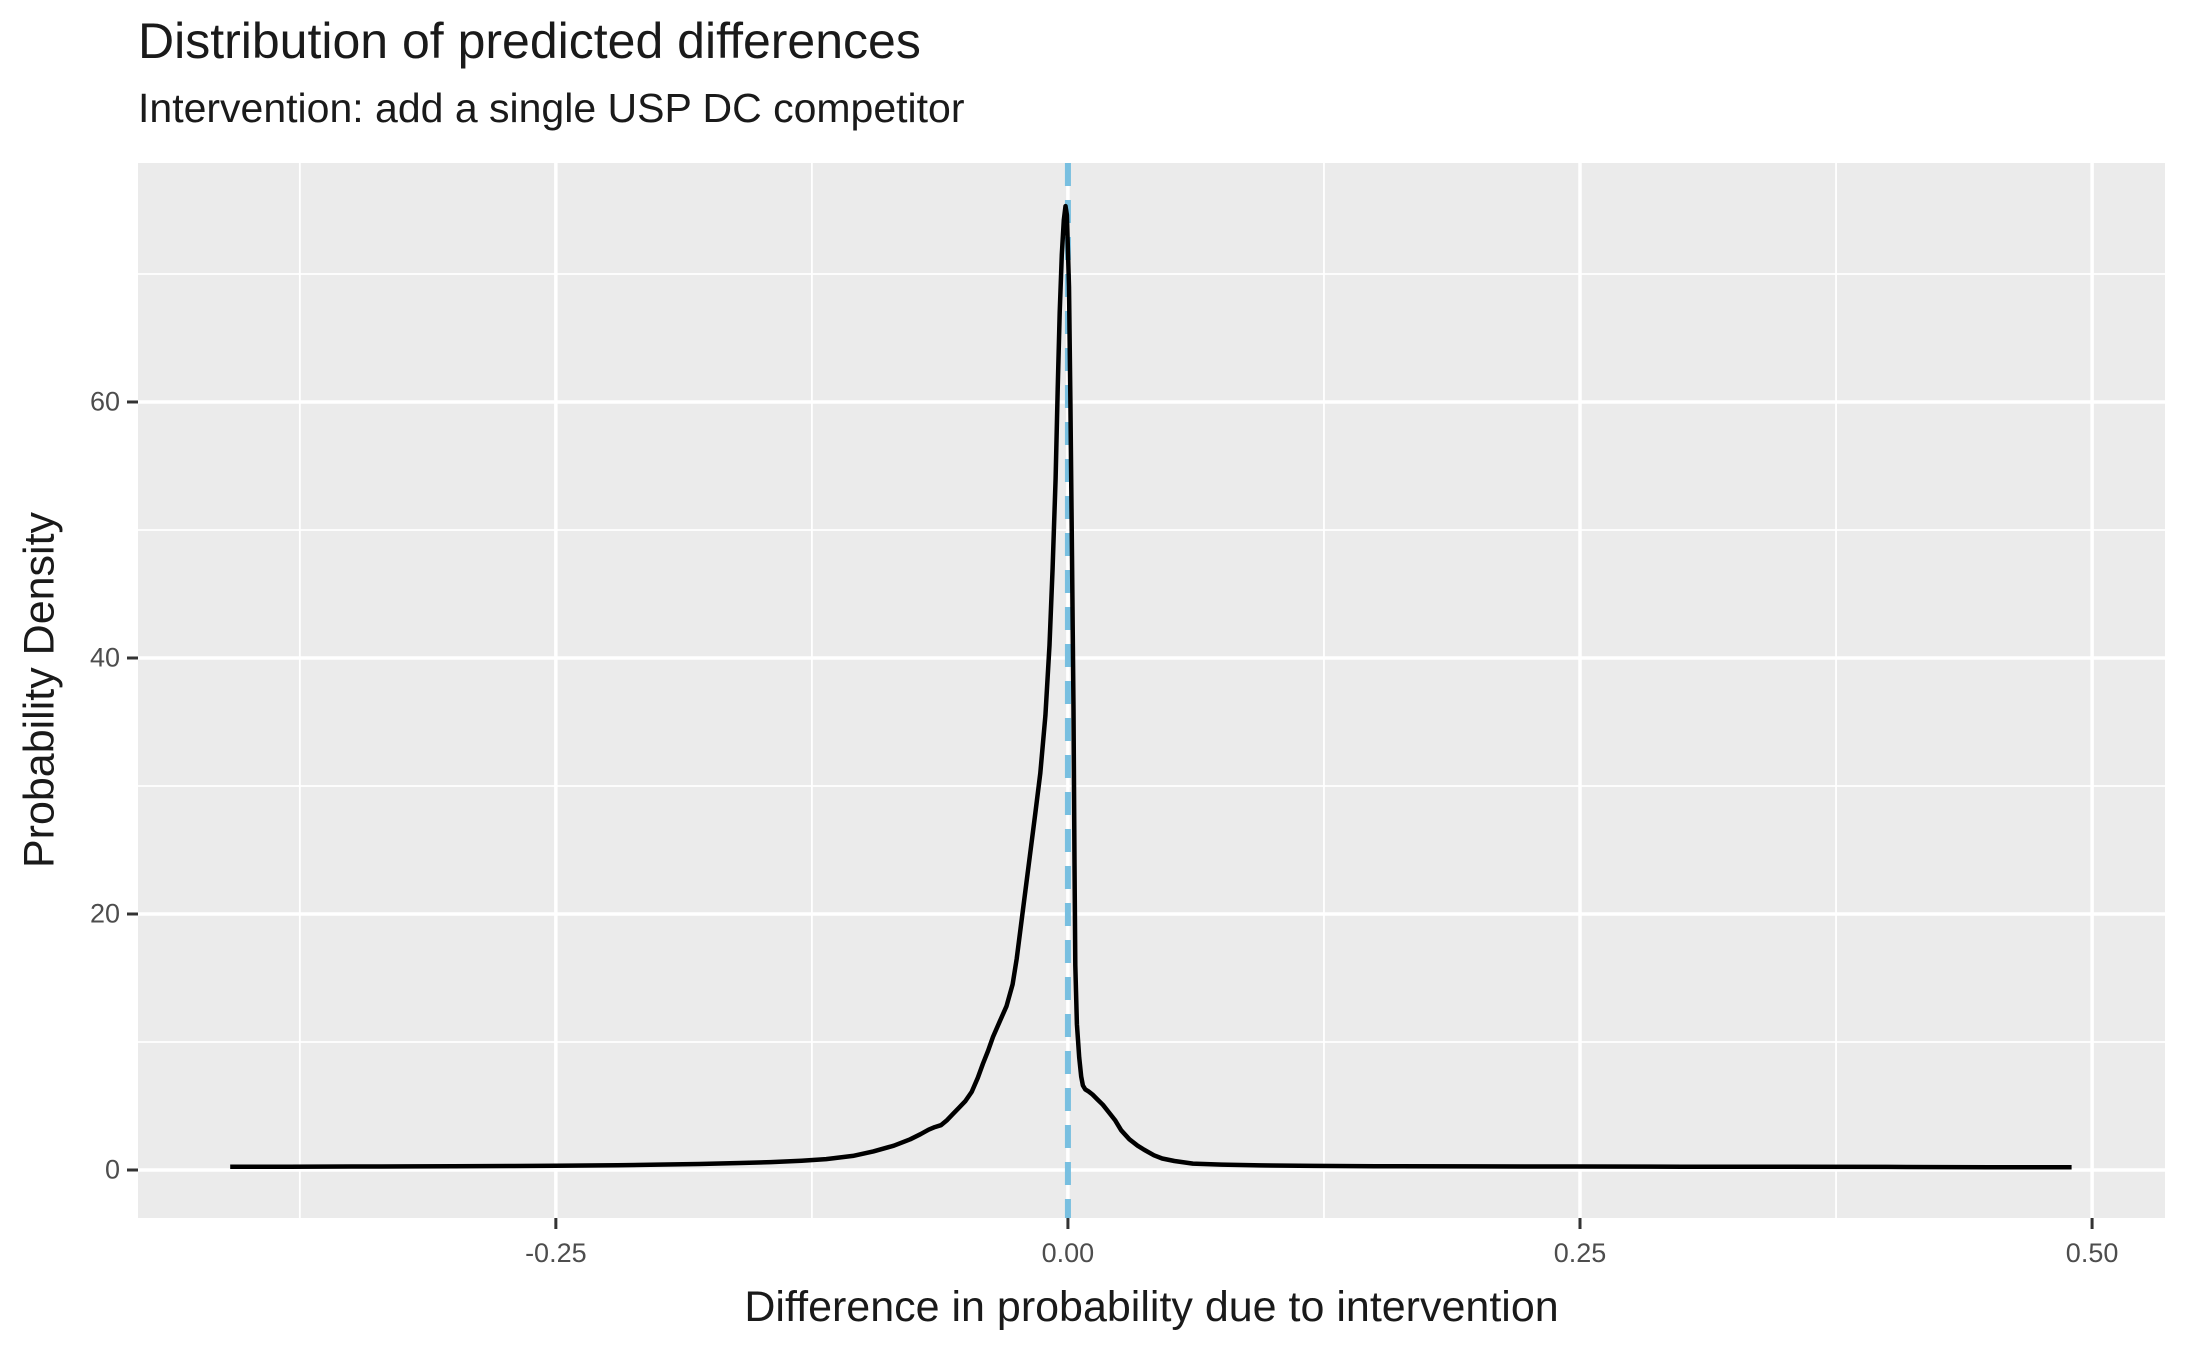 The width and height of the screenshot is (2187, 1350). I want to click on y-tick-label: 0, so click(112, 1169).